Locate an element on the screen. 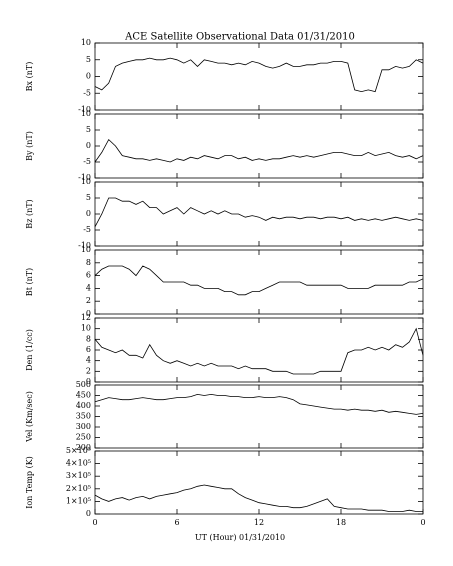 This screenshot has width=453, height=566. y-axis-label: By (nT) is located at coordinates (29, 146).